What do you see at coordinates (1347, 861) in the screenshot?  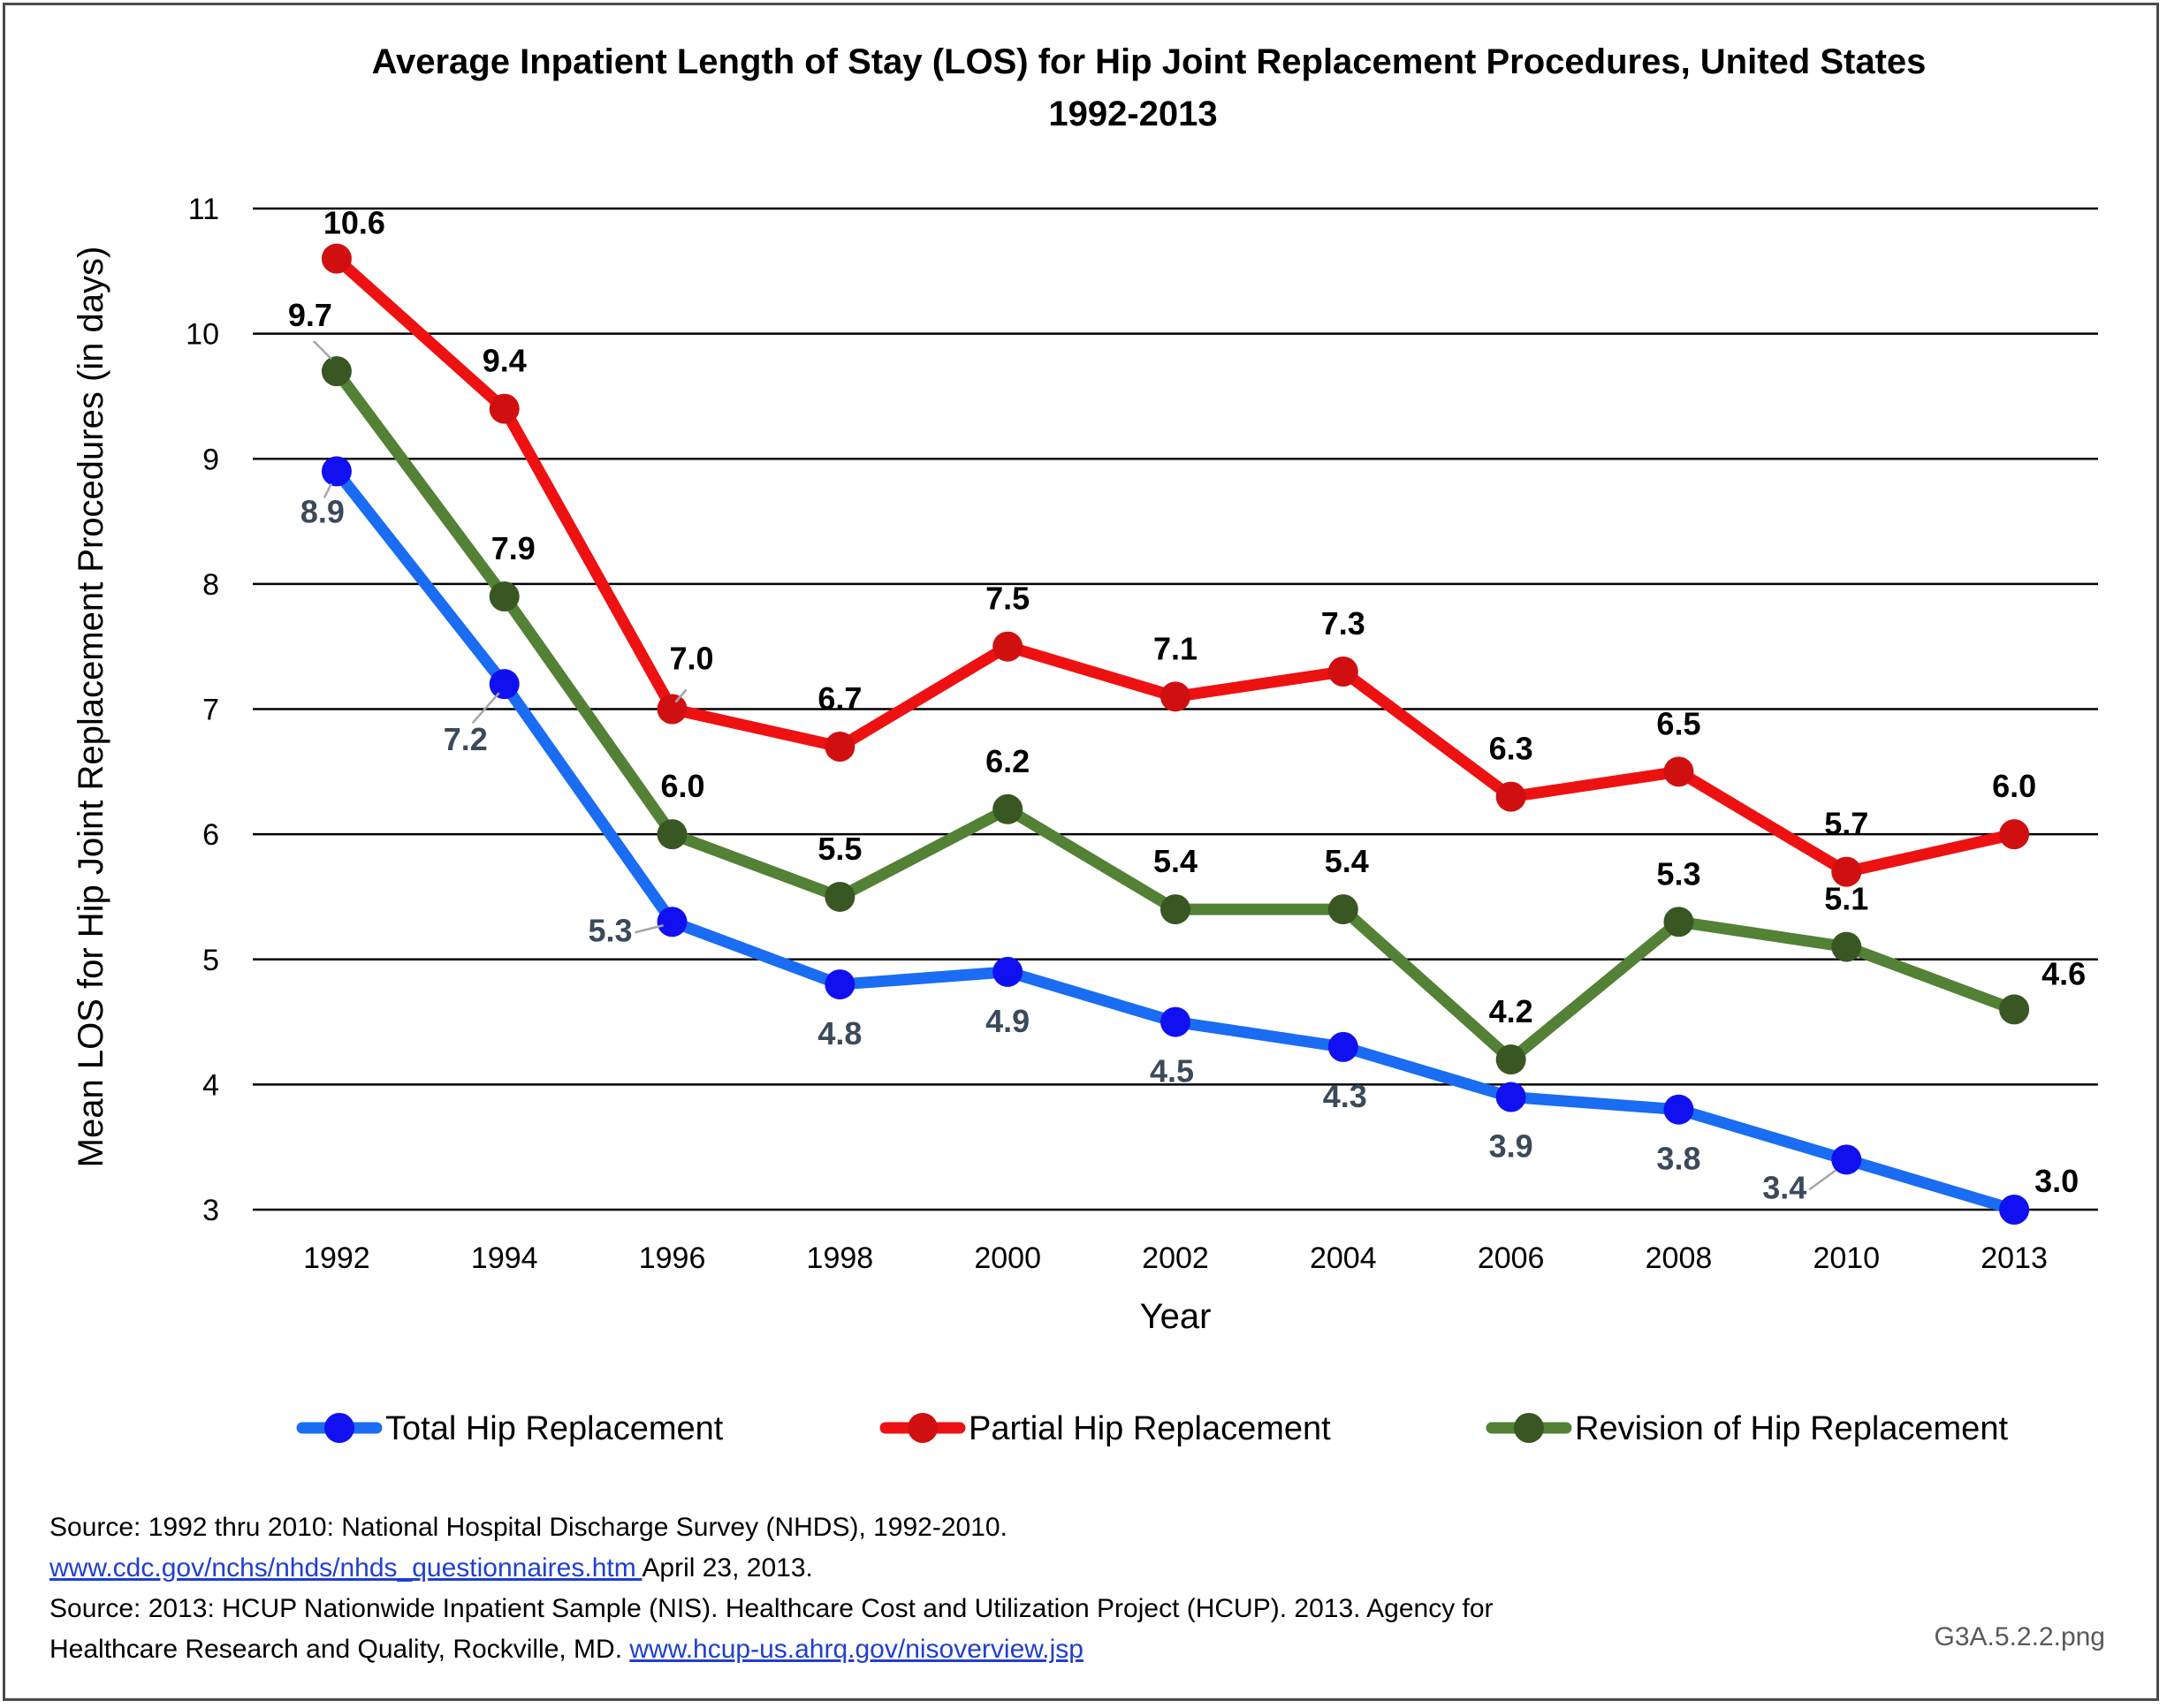 I see `data-label: 5.4` at bounding box center [1347, 861].